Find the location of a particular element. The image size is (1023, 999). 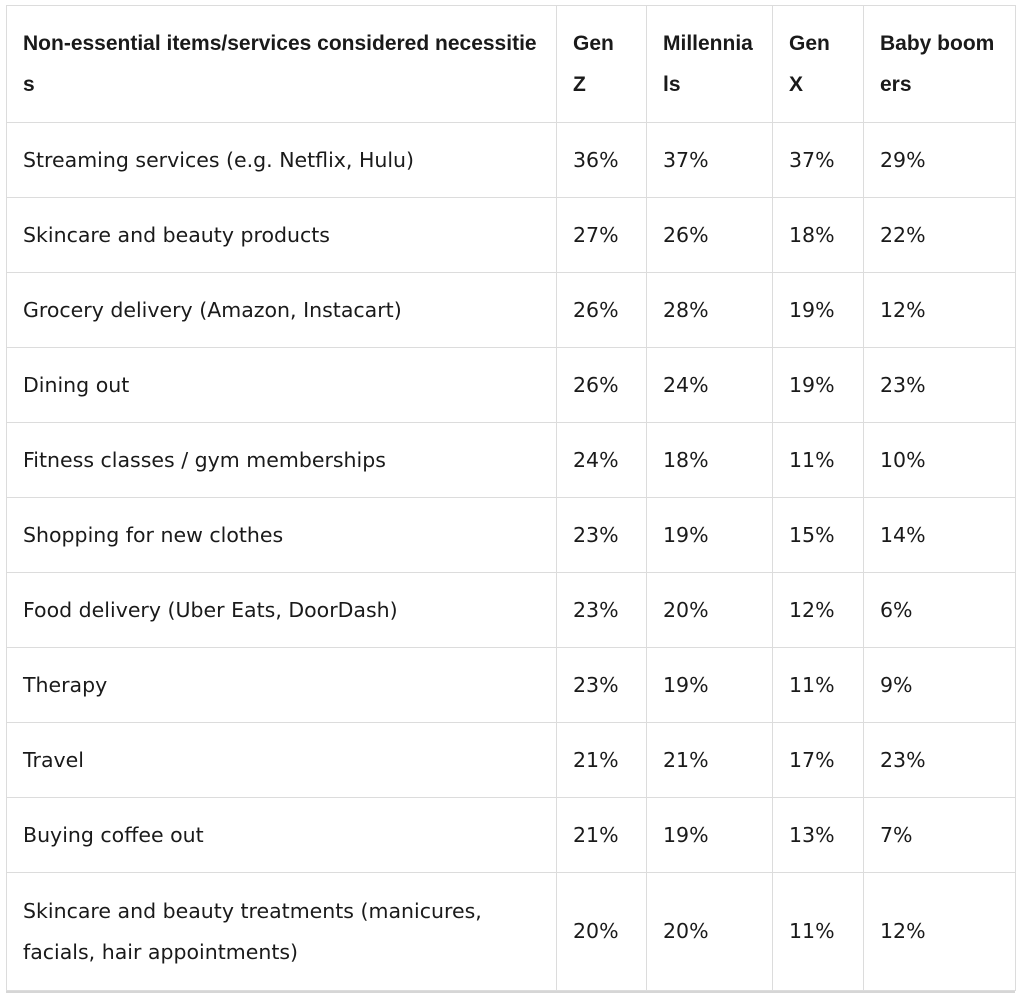

gen-x-cell: 12% is located at coordinates (818, 610).